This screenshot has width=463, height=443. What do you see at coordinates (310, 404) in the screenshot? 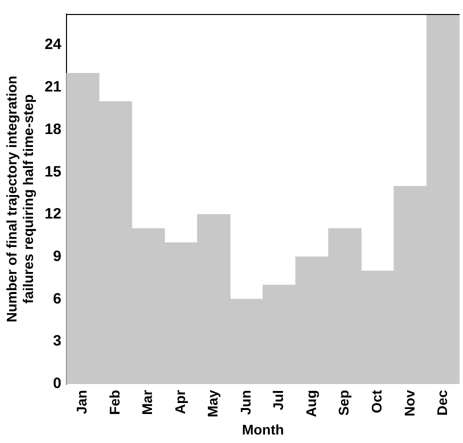
I see `x-tick-label: Aug` at bounding box center [310, 404].